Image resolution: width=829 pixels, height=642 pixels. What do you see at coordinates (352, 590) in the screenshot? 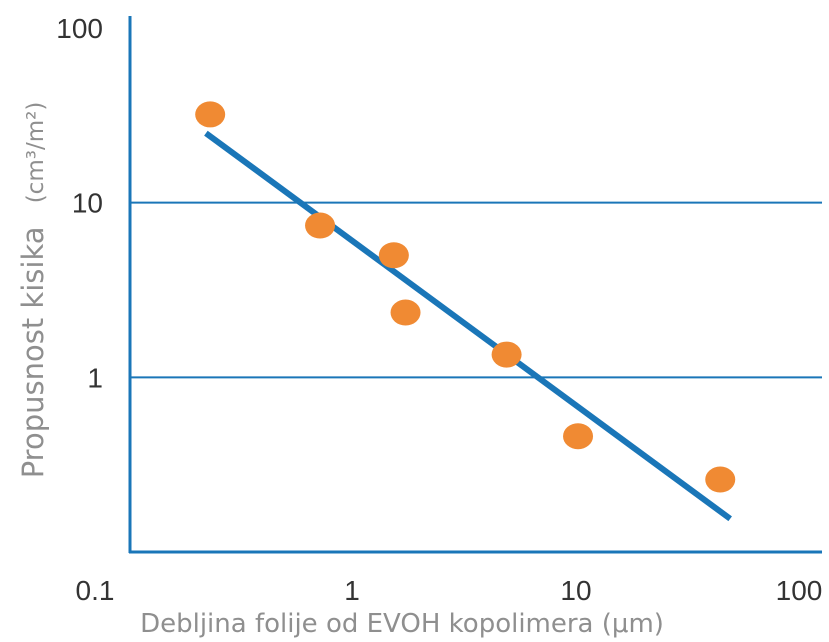
I see `x-tick-label: 1` at bounding box center [352, 590].